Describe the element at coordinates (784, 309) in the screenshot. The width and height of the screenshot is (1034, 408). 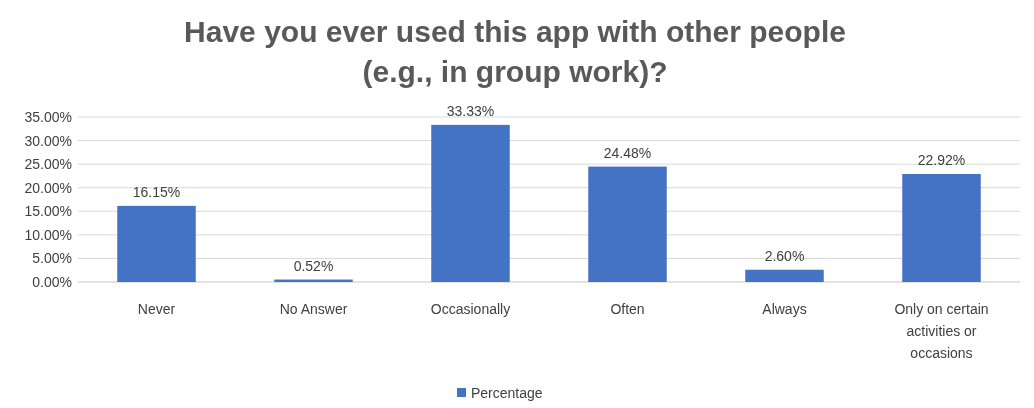
I see `x-tick-label: Always` at that location.